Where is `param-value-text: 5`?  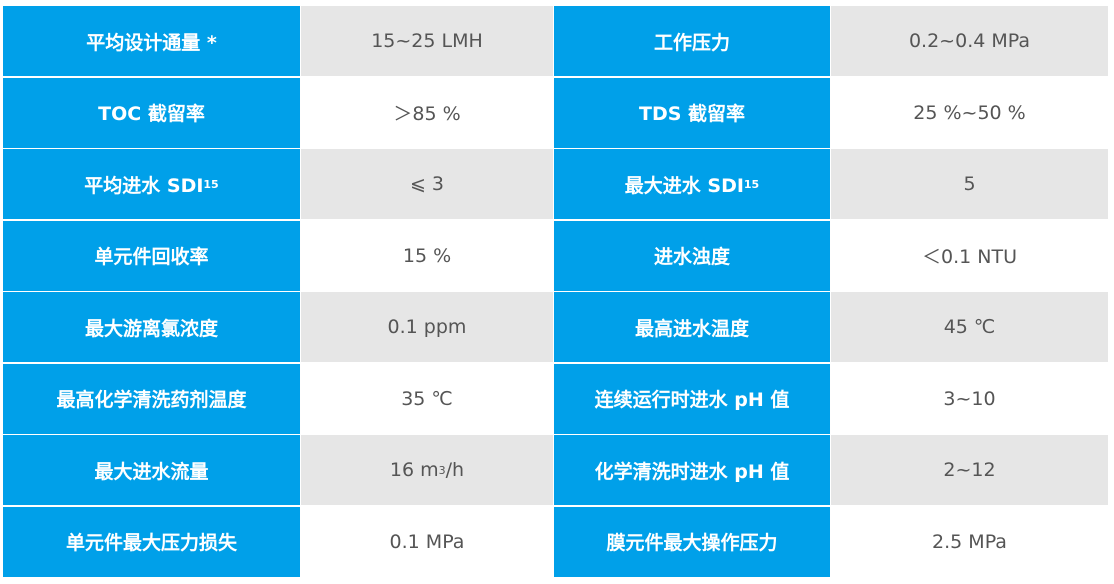 param-value-text: 5 is located at coordinates (969, 184).